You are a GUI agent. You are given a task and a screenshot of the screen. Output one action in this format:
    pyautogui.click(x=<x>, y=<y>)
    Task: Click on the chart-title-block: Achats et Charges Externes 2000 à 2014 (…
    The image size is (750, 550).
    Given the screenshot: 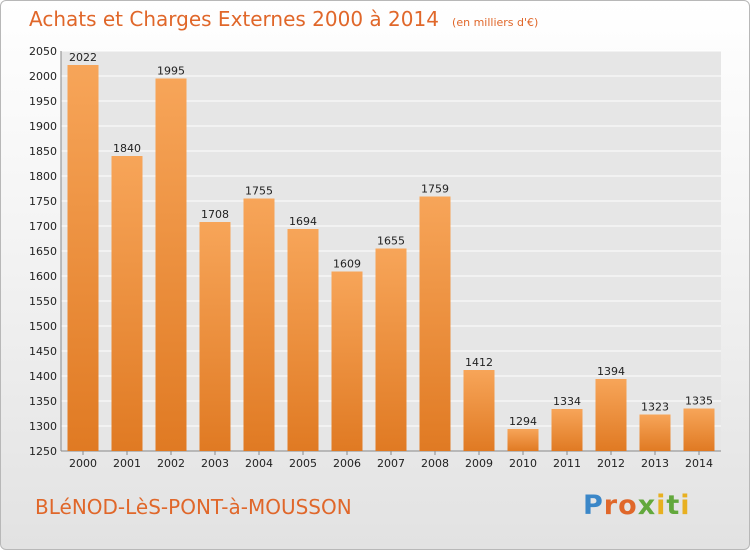 What is the action you would take?
    pyautogui.click(x=283, y=19)
    